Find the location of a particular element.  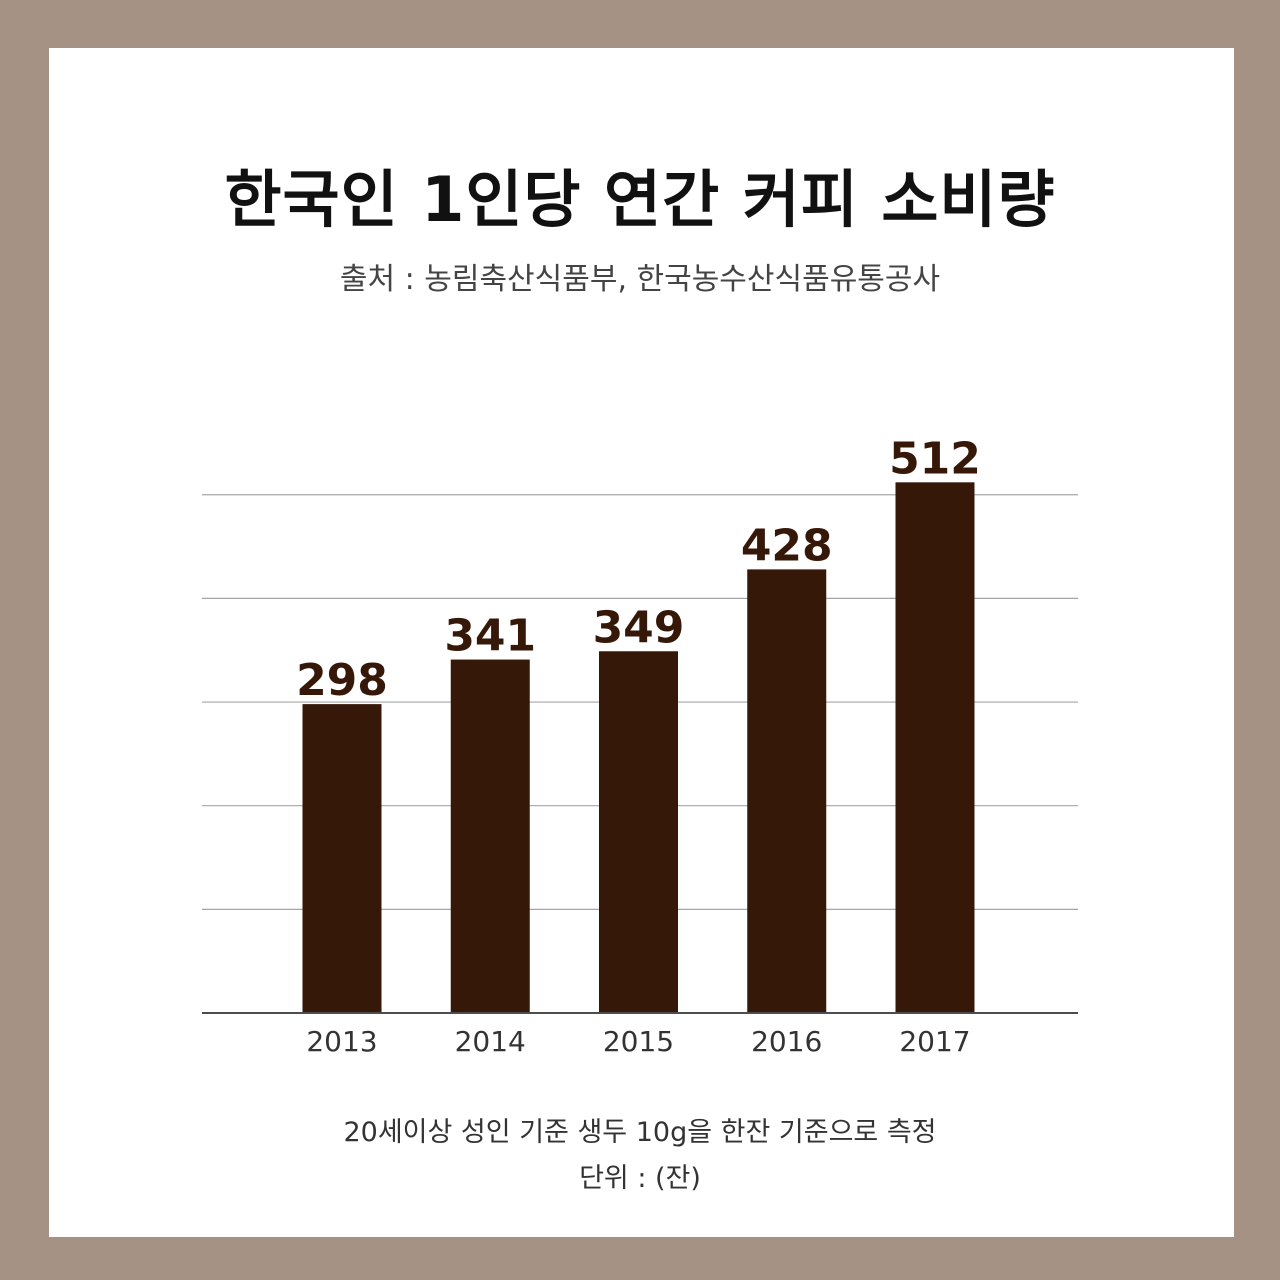

bar-2015 is located at coordinates (638, 832).